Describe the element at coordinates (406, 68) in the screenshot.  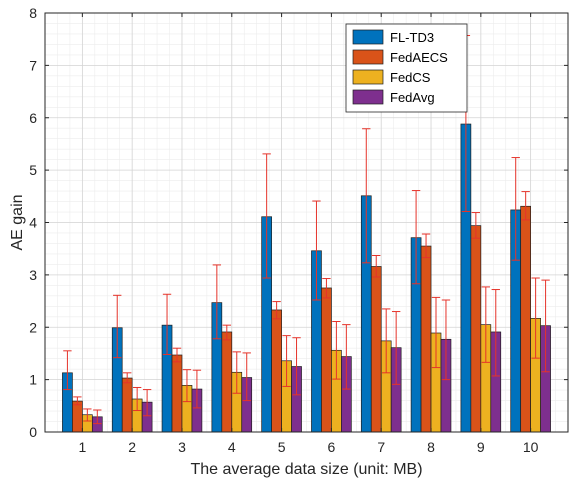
I see `legend: FL-TD3 FedAECS FedCS FedAvg` at that location.